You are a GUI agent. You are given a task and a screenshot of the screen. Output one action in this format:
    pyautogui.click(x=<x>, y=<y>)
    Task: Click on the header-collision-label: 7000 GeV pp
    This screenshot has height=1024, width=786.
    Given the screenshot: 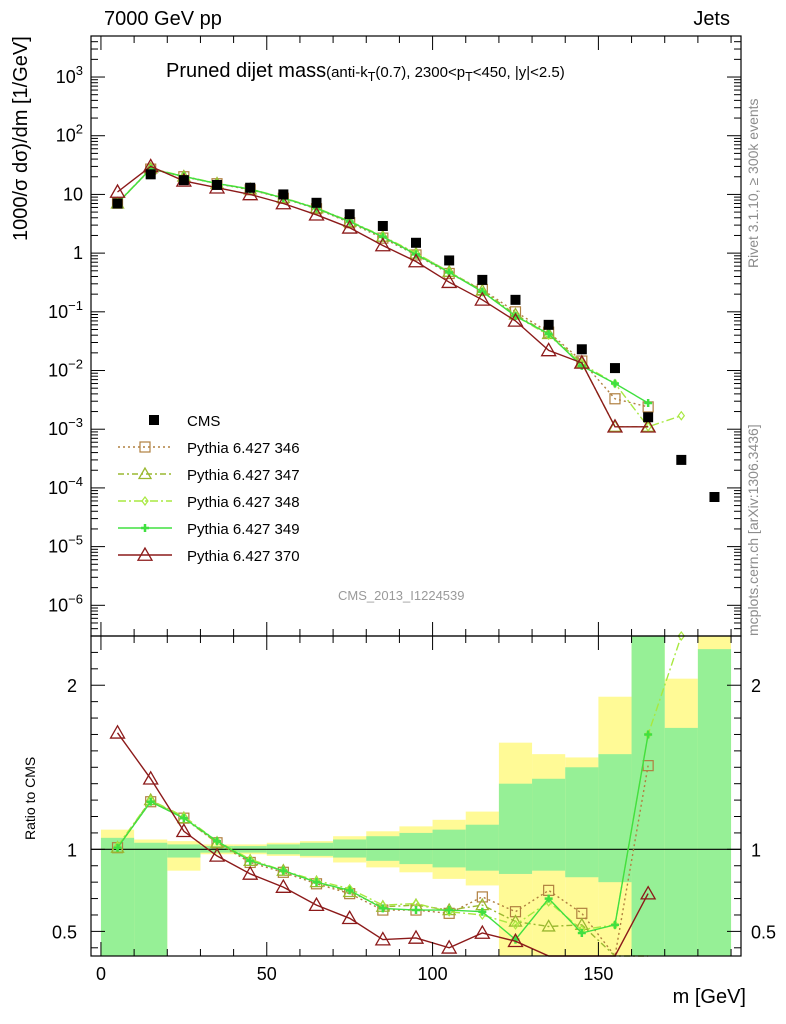 What is the action you would take?
    pyautogui.click(x=163, y=19)
    